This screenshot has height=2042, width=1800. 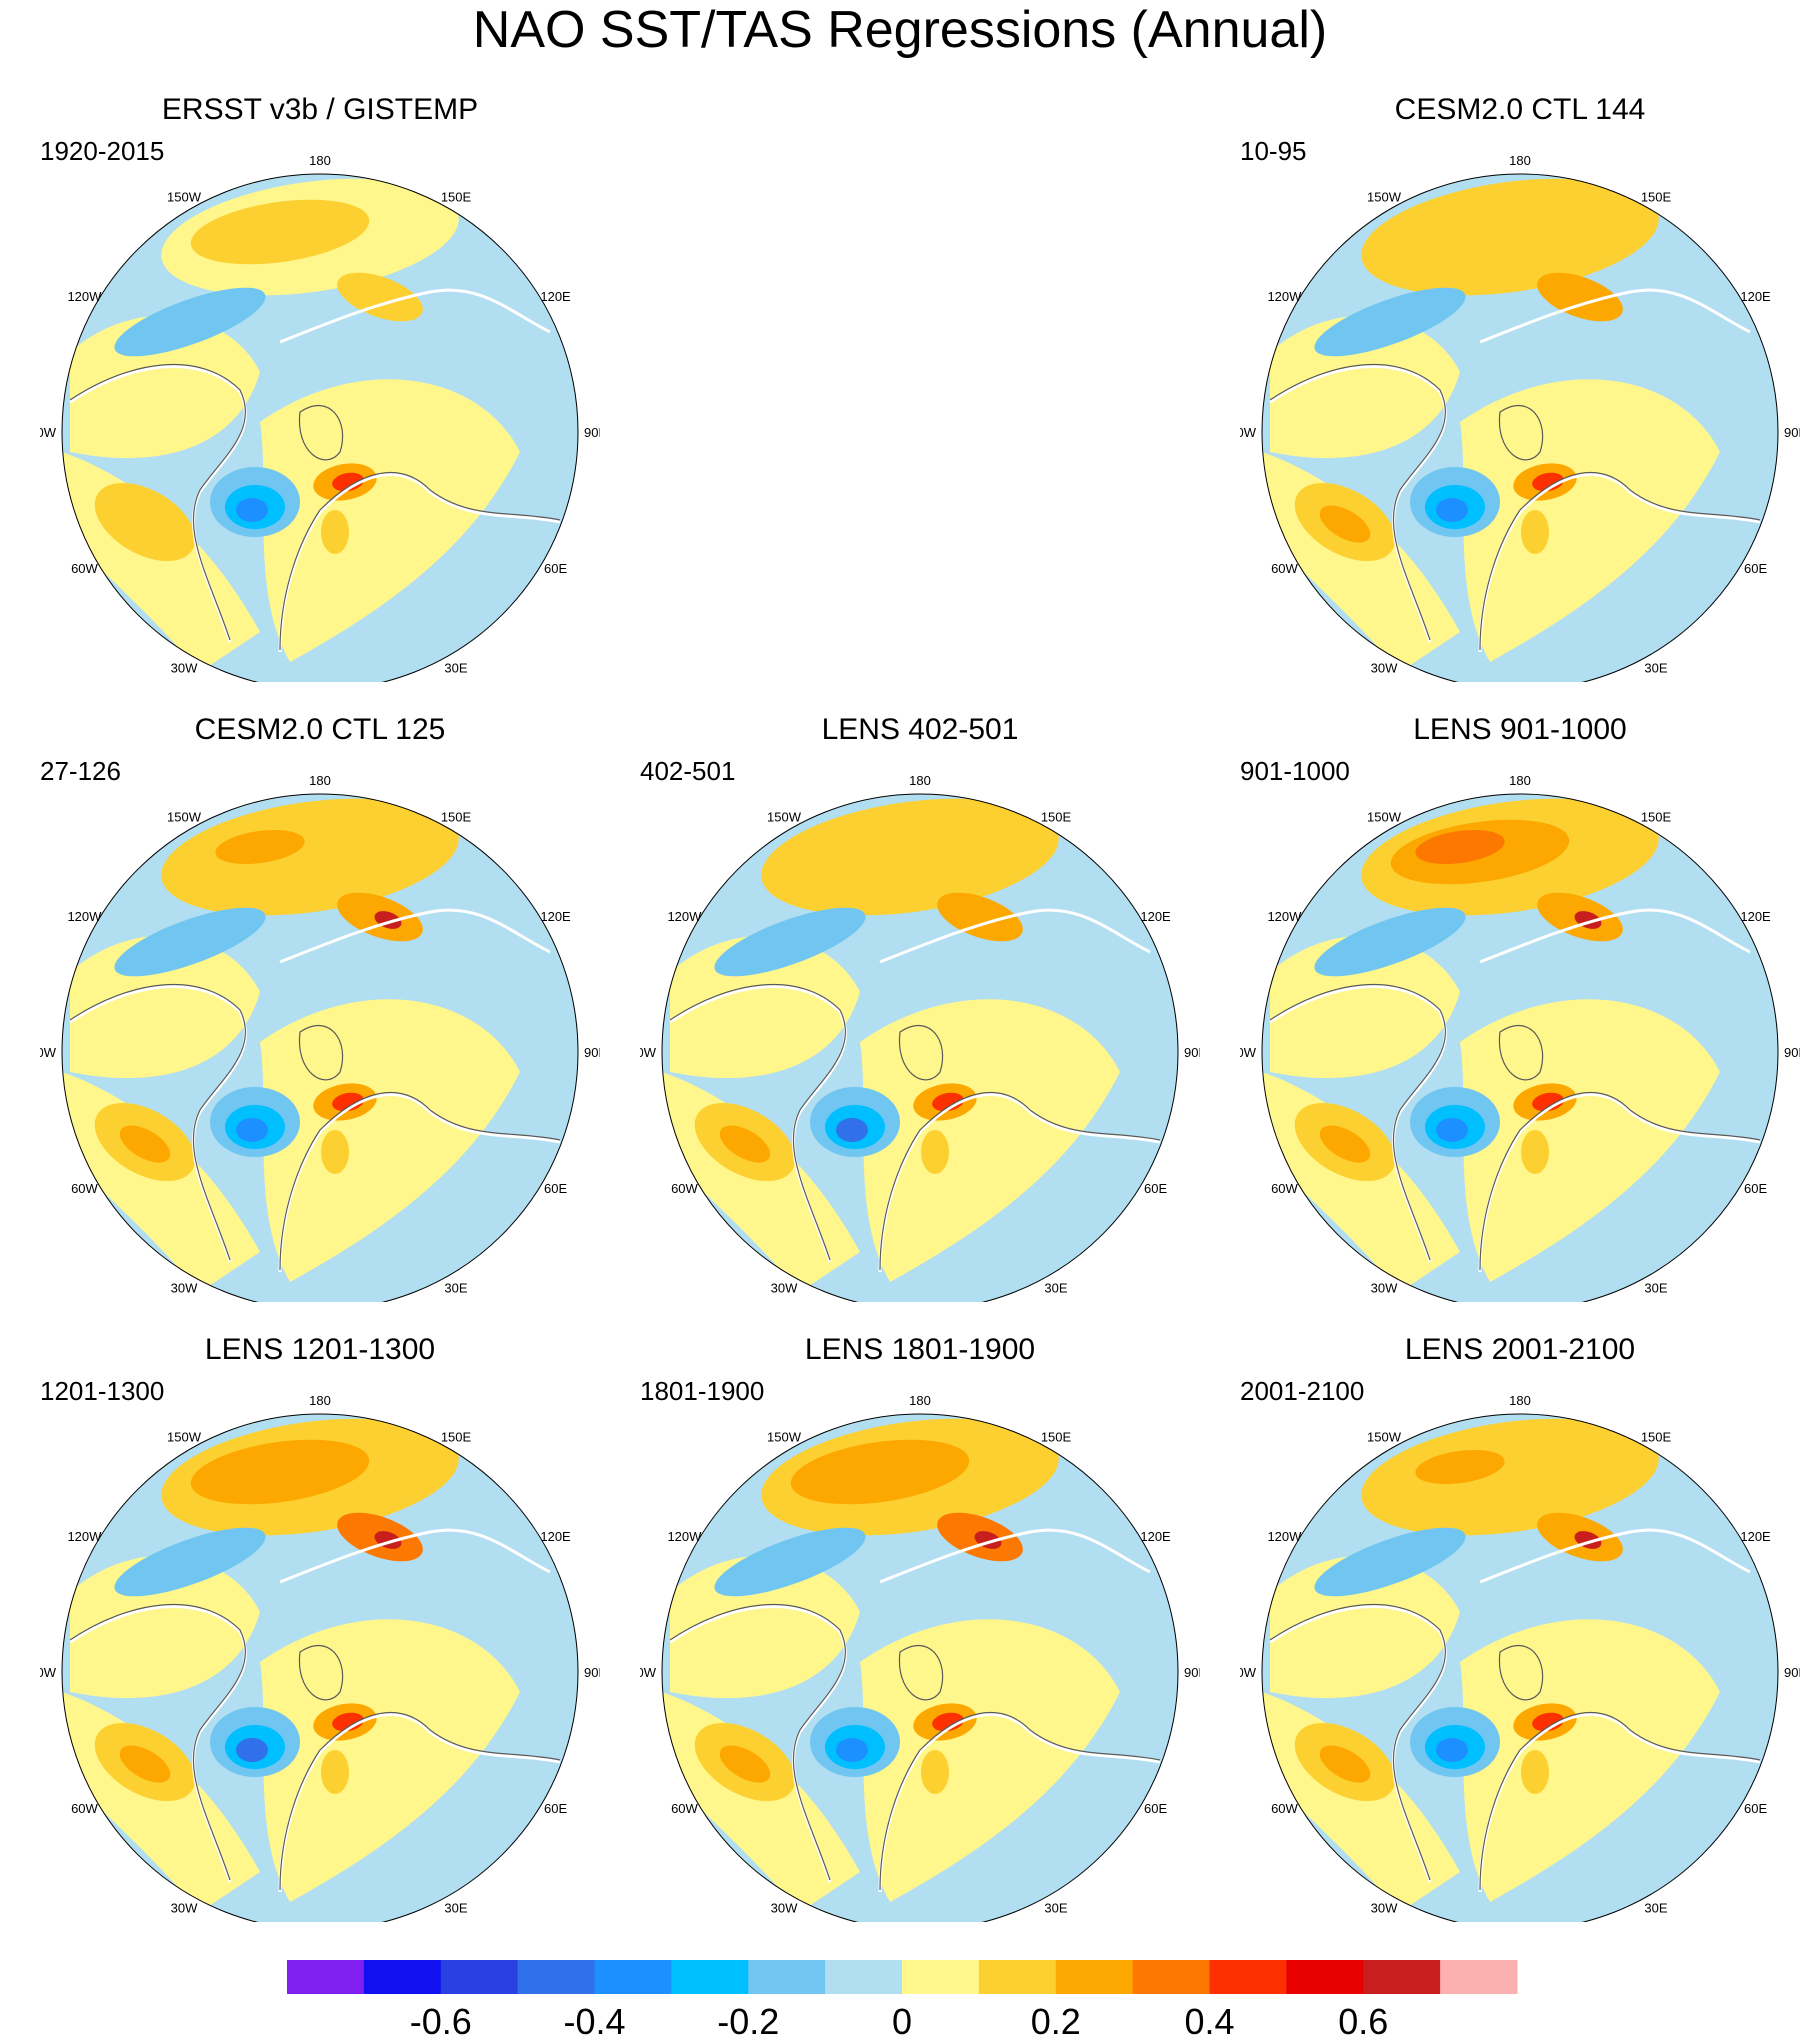 I want to click on panel-title: LENS 1801-1900, so click(x=920, y=1349).